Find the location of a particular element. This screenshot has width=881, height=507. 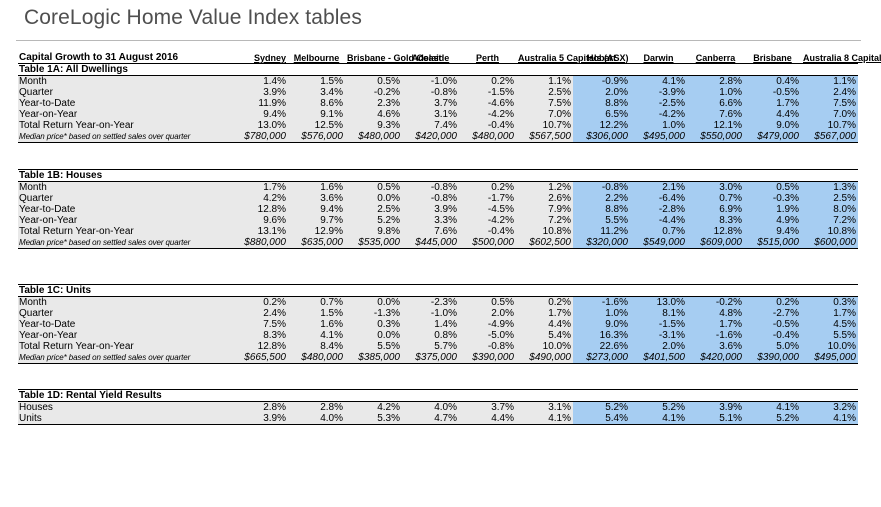

value-cell: 22.6% is located at coordinates (601, 346).